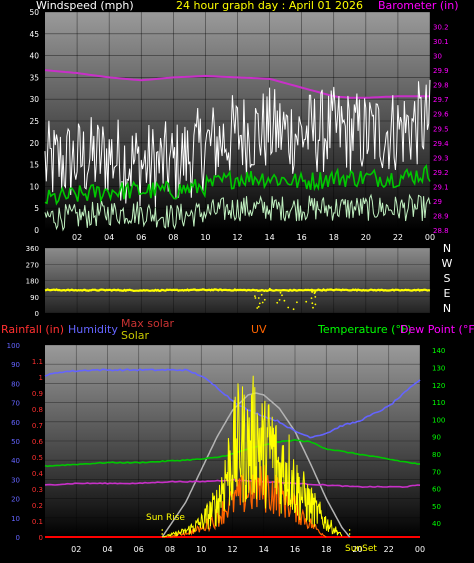 The height and width of the screenshot is (563, 474). What do you see at coordinates (447, 248) in the screenshot?
I see `compass-label: N` at bounding box center [447, 248].